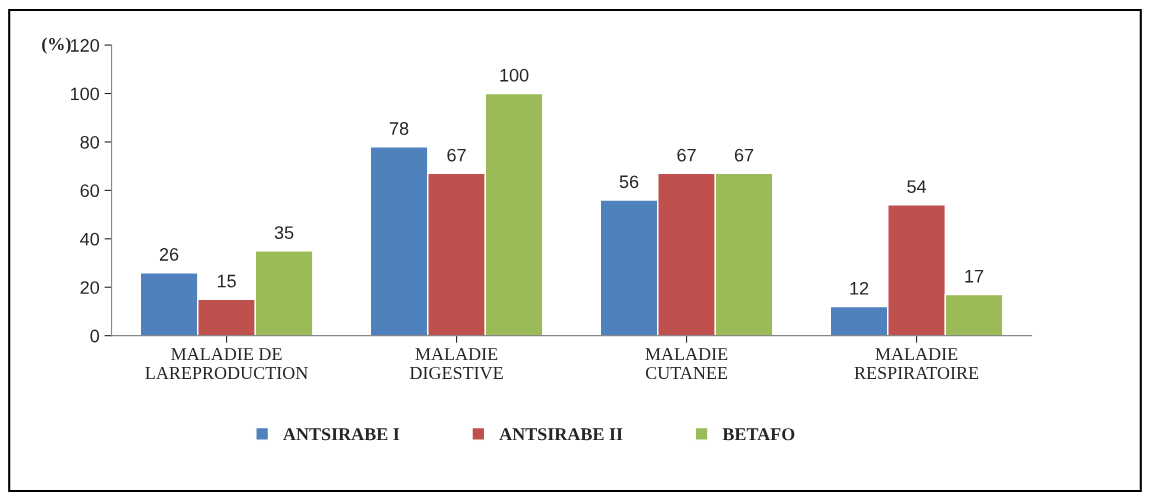 The image size is (1150, 501). I want to click on y-tick-label: 20, so click(90, 287).